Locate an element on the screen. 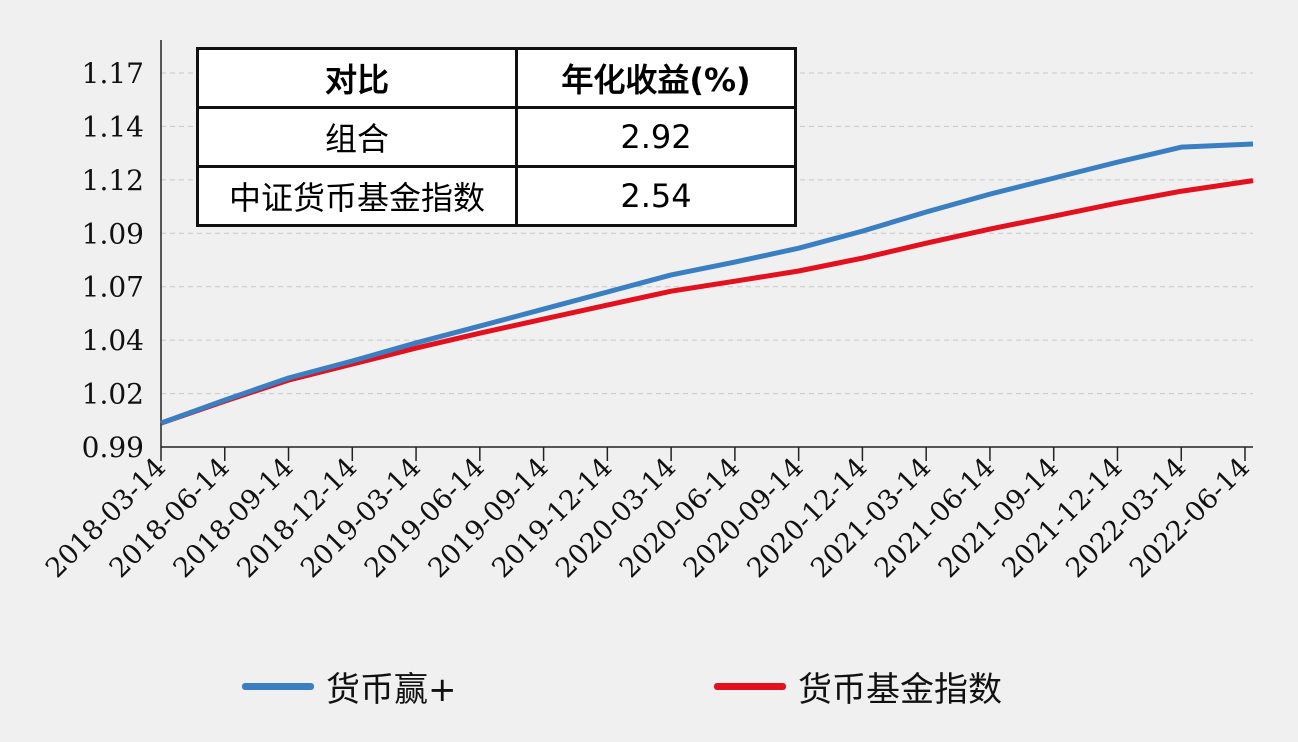 Image resolution: width=1298 pixels, height=742 pixels. y-tick-label: 1.09 is located at coordinates (113, 233).